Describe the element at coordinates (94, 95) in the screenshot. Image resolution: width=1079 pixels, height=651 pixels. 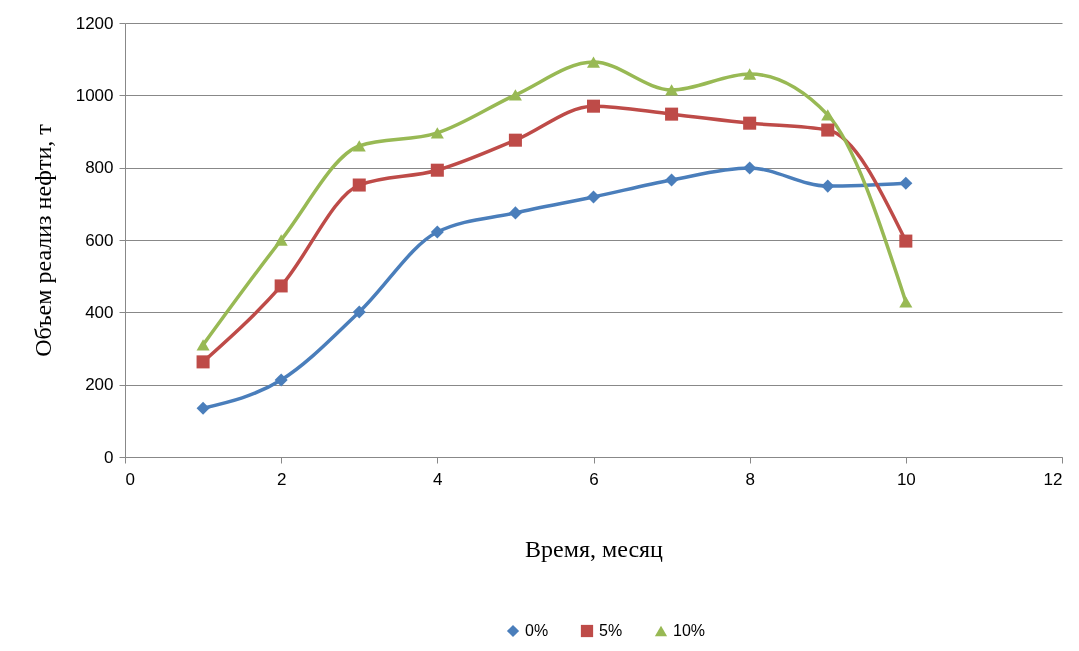
I see `y-tick-label: 1000` at that location.